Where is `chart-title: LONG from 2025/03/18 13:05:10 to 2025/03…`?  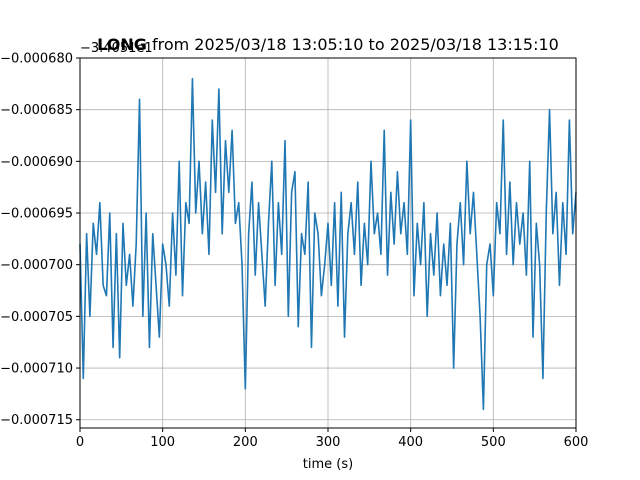 chart-title: LONG from 2025/03/18 13:05:10 to 2025/03… is located at coordinates (328, 44).